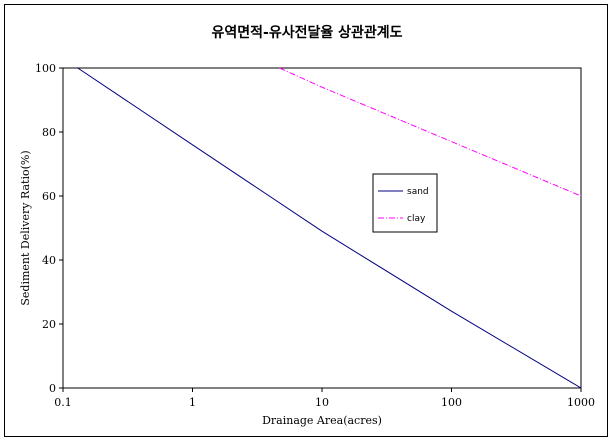  I want to click on y-tick-label: 0, so click(52, 388).